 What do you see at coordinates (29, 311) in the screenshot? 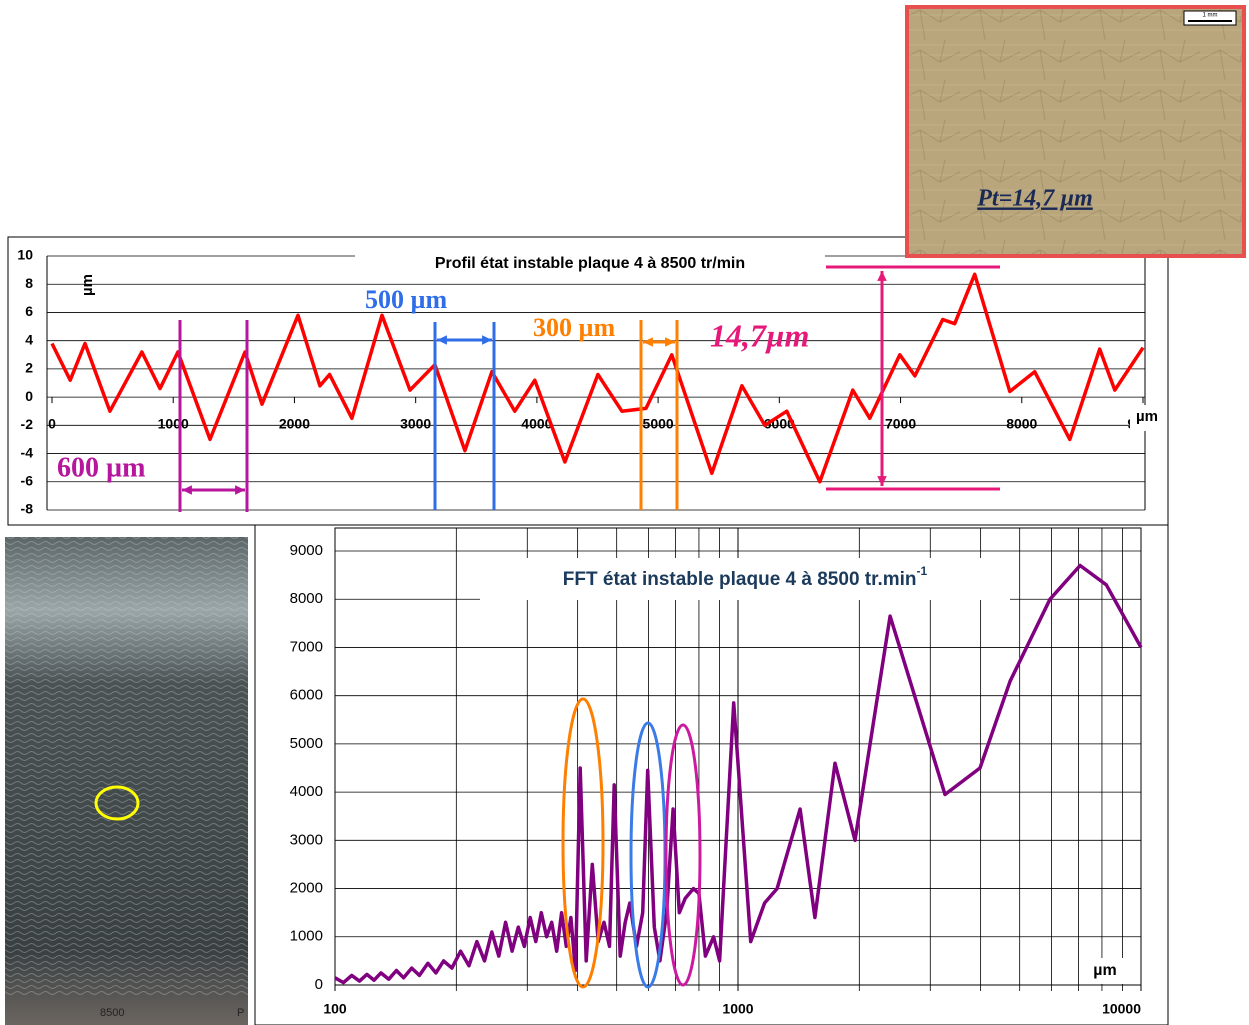
I see `y-tick-label: 6` at bounding box center [29, 311].